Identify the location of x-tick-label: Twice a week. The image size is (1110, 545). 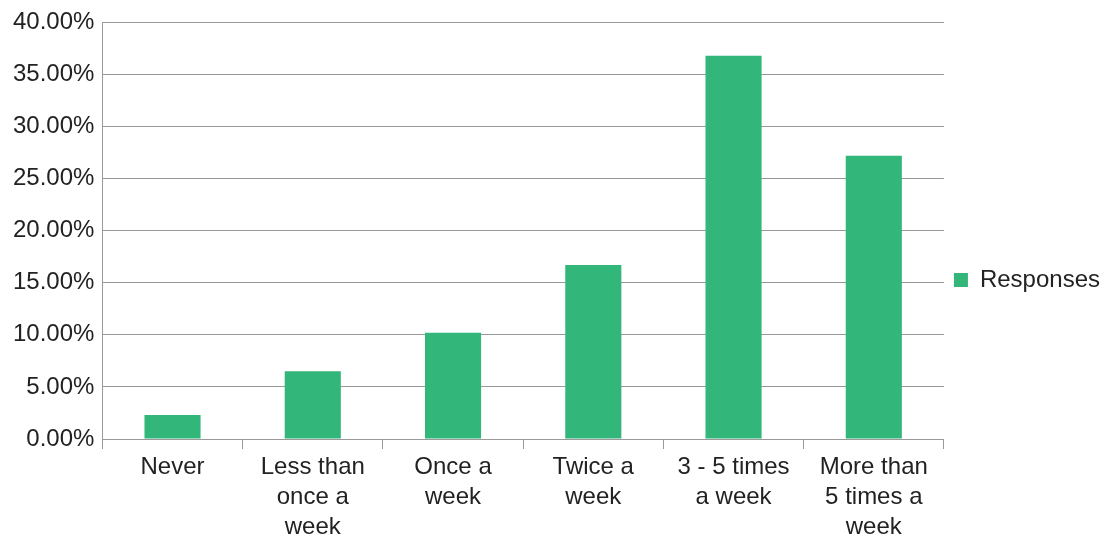
(593, 480).